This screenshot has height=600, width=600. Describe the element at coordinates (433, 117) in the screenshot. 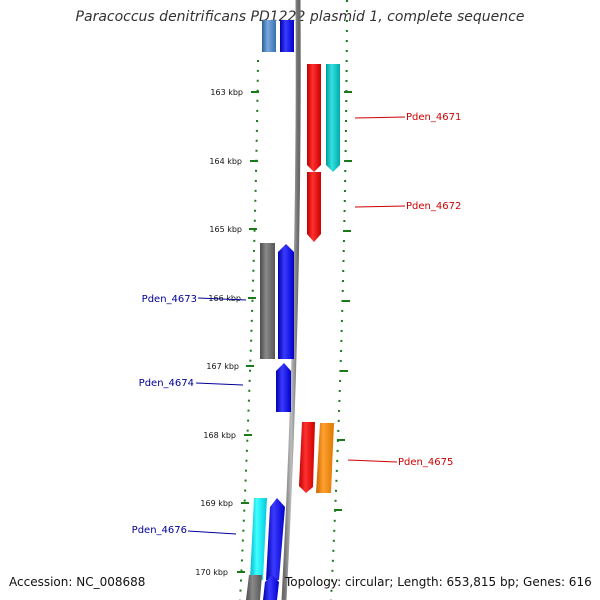

I see `gene-label-pden-4671: Pden_4671` at that location.